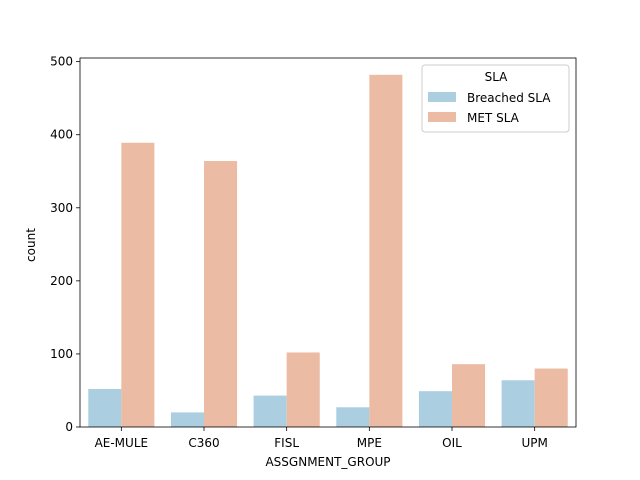 This screenshot has width=640, height=480. I want to click on x-tick-label: AE-MULE, so click(122, 443).